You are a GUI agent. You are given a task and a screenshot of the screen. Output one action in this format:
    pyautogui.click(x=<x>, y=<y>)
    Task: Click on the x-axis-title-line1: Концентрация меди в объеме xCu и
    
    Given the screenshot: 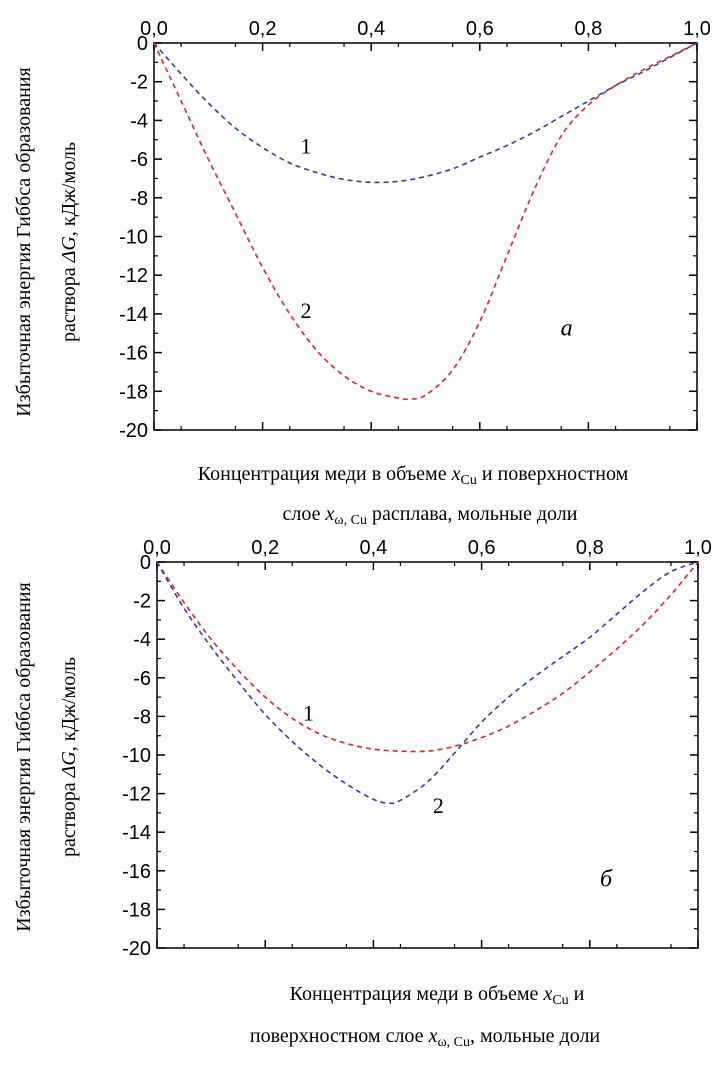 What is the action you would take?
    pyautogui.click(x=437, y=995)
    